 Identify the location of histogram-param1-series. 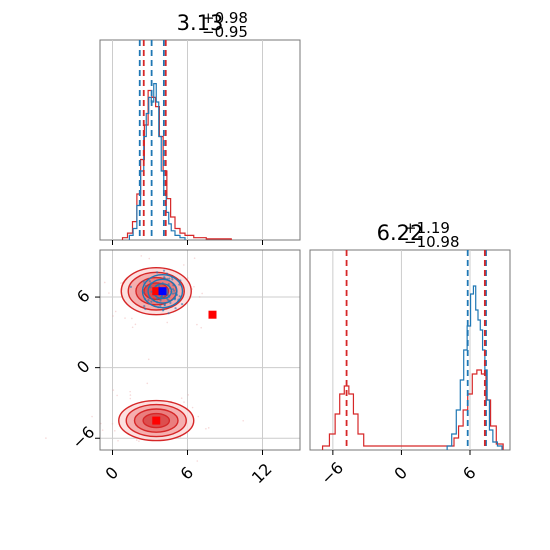
(176, 161).